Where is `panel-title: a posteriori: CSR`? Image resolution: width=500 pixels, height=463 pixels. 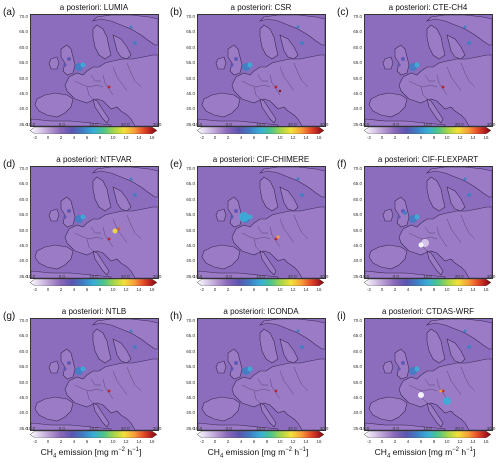
panel-title: a posteriori: CSR is located at coordinates (261, 7).